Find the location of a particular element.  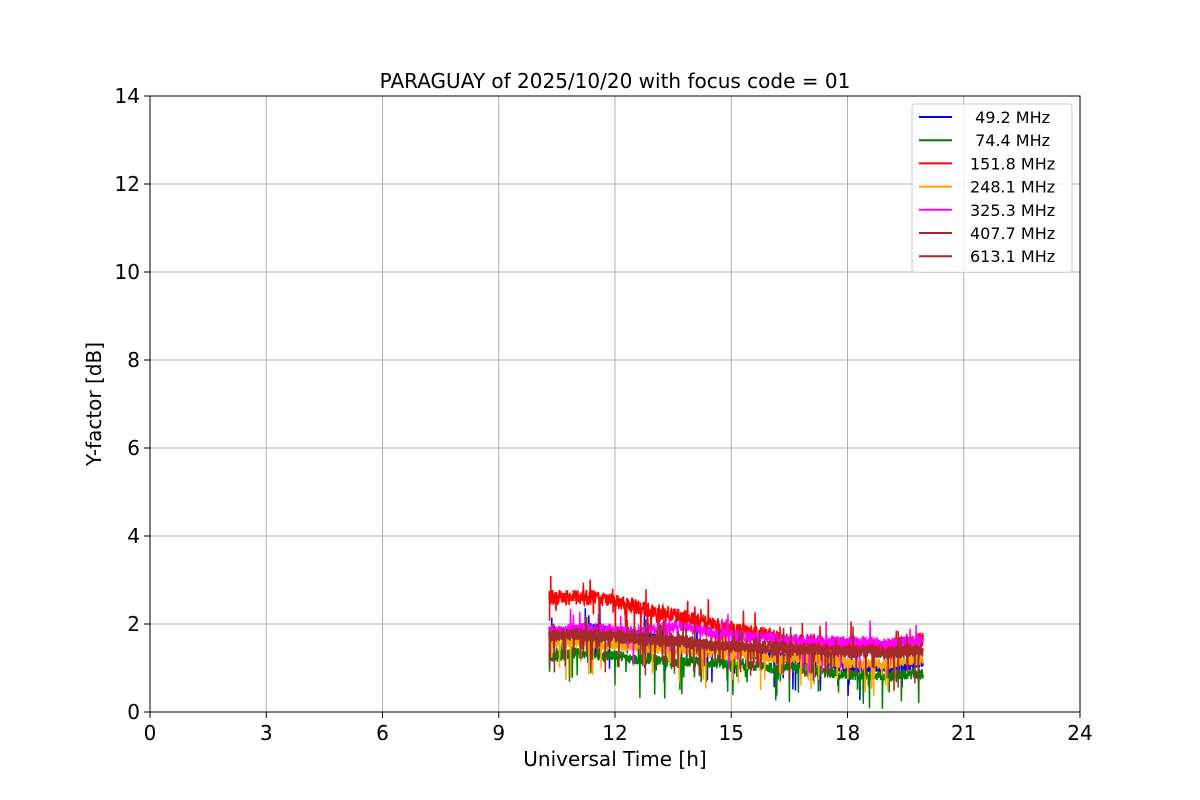

y-tick-label: 10 is located at coordinates (127, 272).